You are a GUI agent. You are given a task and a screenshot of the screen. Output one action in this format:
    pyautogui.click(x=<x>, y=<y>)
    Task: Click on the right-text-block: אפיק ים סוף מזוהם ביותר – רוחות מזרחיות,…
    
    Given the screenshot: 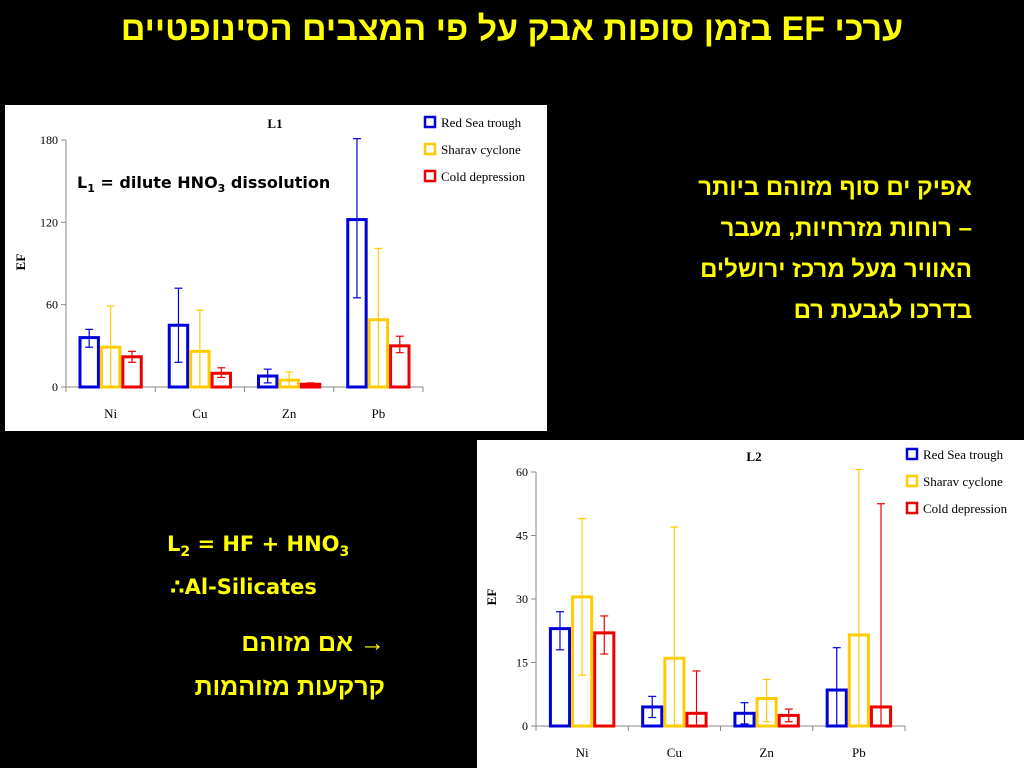 What is the action you would take?
    pyautogui.click(x=762, y=249)
    